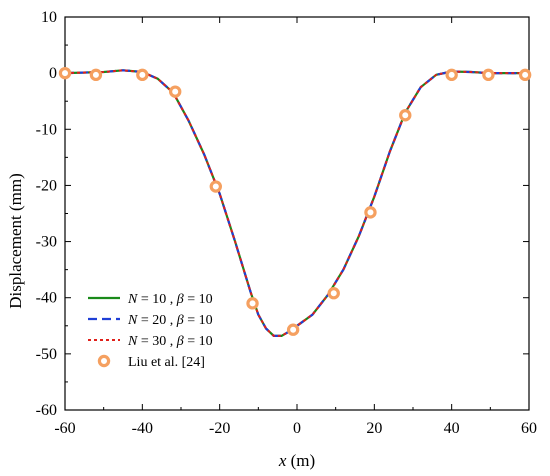 The height and width of the screenshot is (476, 550). I want to click on y-tick-label: -50, so click(46, 354).